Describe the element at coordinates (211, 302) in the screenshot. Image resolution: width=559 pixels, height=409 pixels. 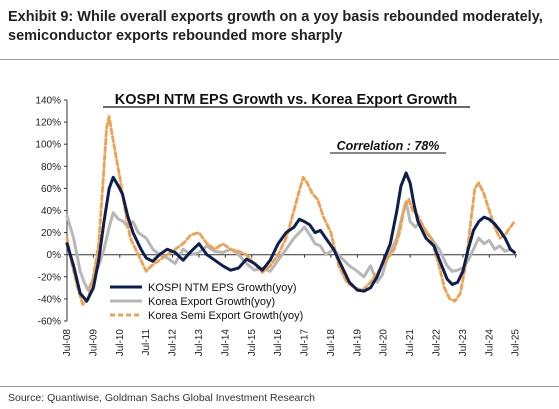
I see `legend-label: Korea Export Growth(yoy)` at that location.